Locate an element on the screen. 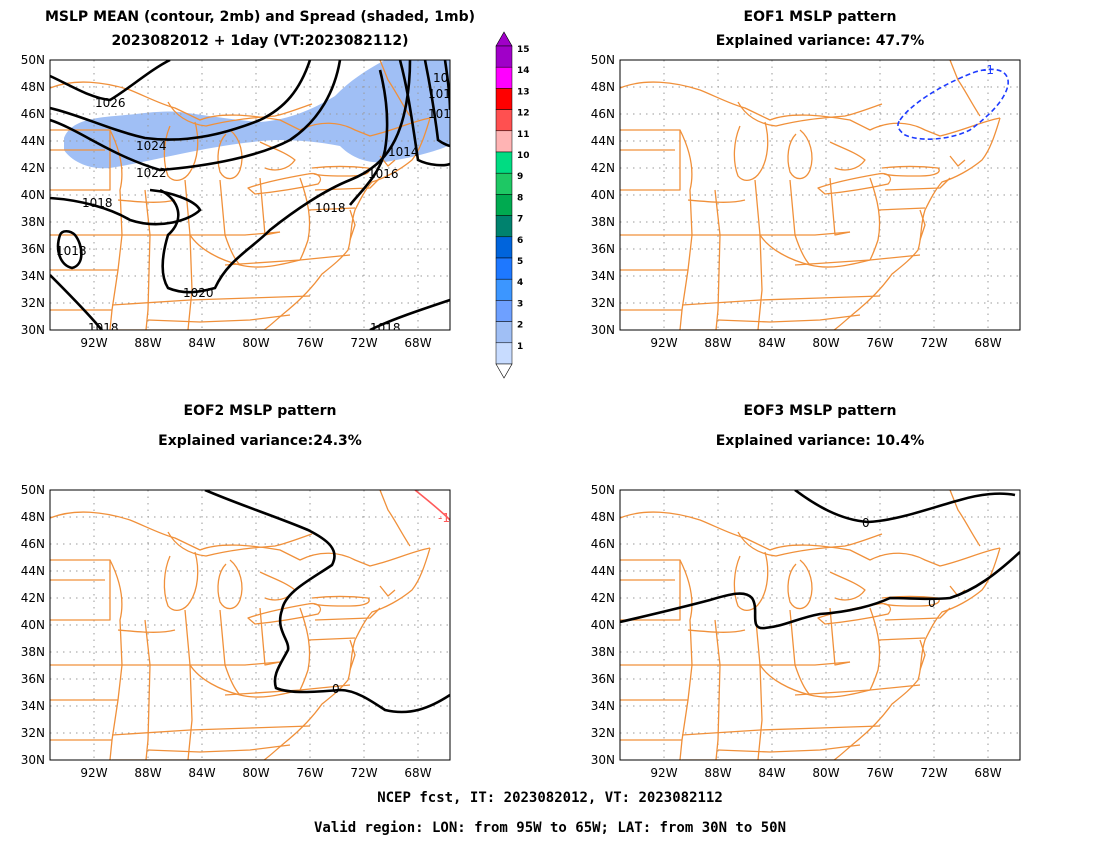 Image resolution: width=1100 pixels, height=850 pixels. longitude-tick-label: 80W is located at coordinates (255, 773).